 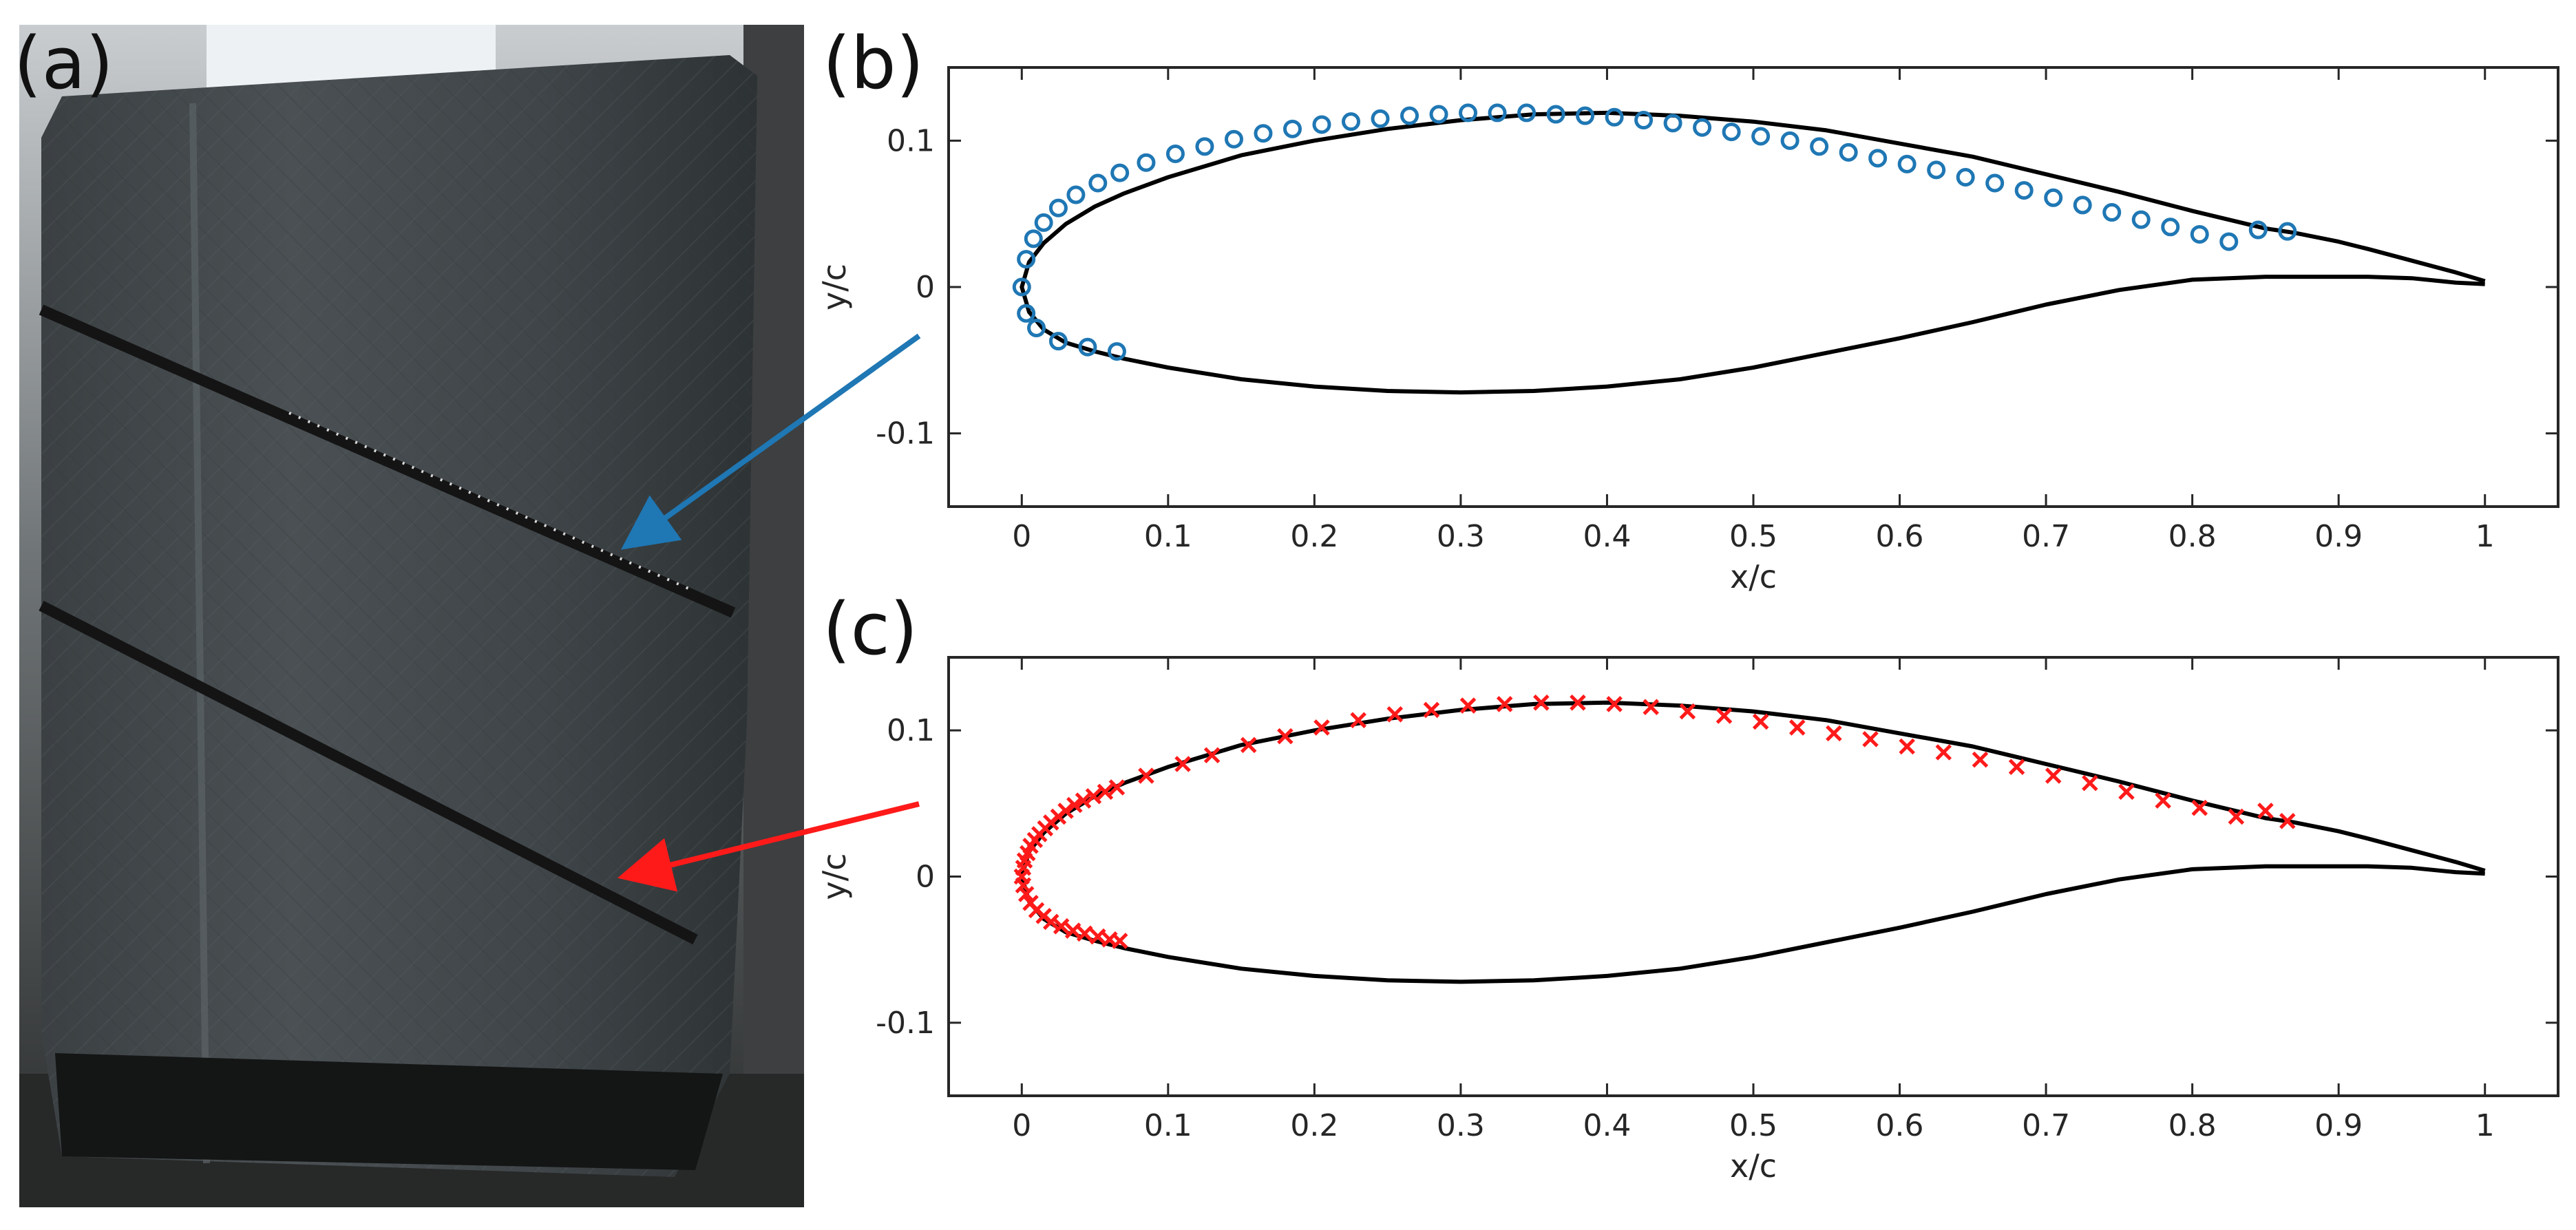 I want to click on measurement-line-upper, so click(x=388, y=461).